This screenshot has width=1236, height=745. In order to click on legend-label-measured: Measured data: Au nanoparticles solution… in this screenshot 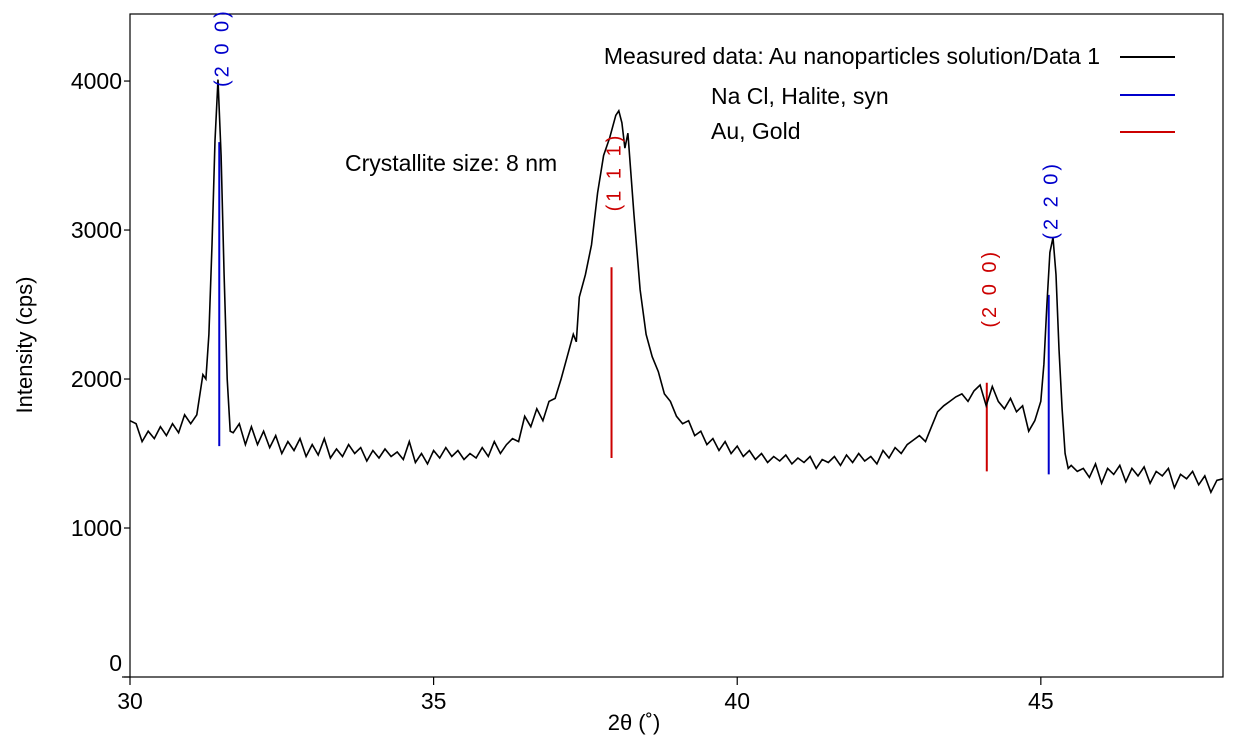, I will do `click(852, 56)`.